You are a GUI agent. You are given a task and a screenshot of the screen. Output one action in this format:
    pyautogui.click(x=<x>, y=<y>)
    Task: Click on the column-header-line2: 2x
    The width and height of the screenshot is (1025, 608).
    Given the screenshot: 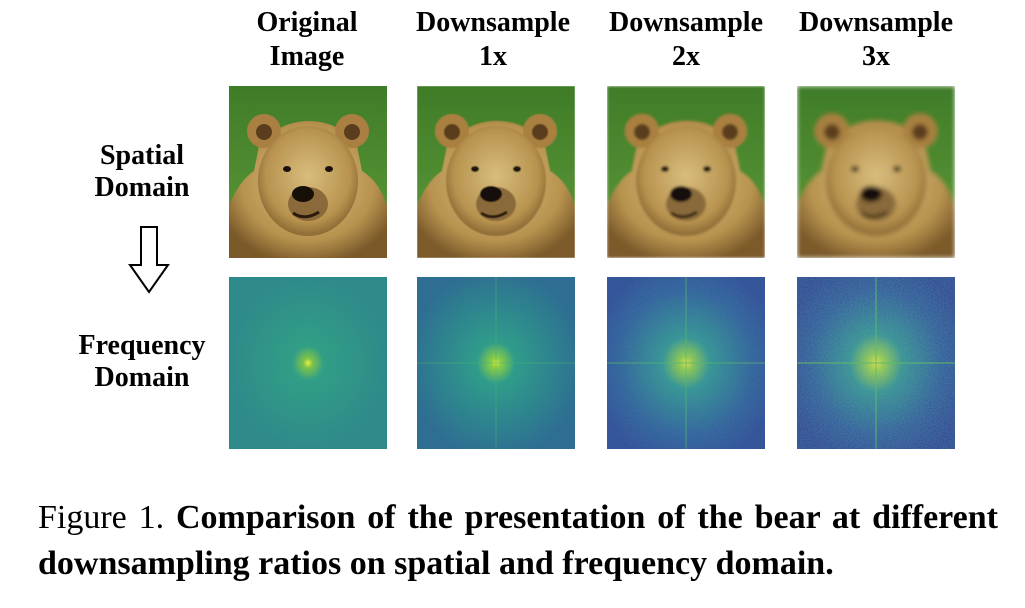 What is the action you would take?
    pyautogui.click(x=686, y=56)
    